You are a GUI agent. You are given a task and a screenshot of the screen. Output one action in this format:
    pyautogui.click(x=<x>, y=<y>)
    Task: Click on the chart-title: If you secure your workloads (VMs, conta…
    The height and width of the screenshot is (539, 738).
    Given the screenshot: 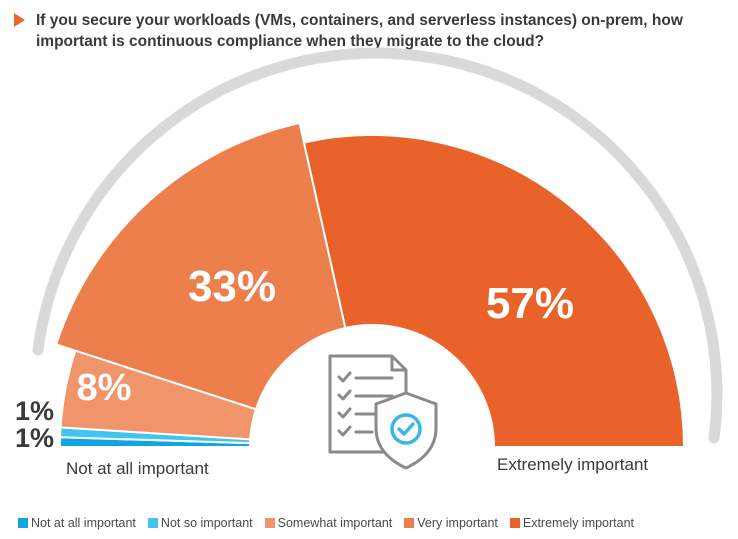 What is the action you would take?
    pyautogui.click(x=359, y=31)
    